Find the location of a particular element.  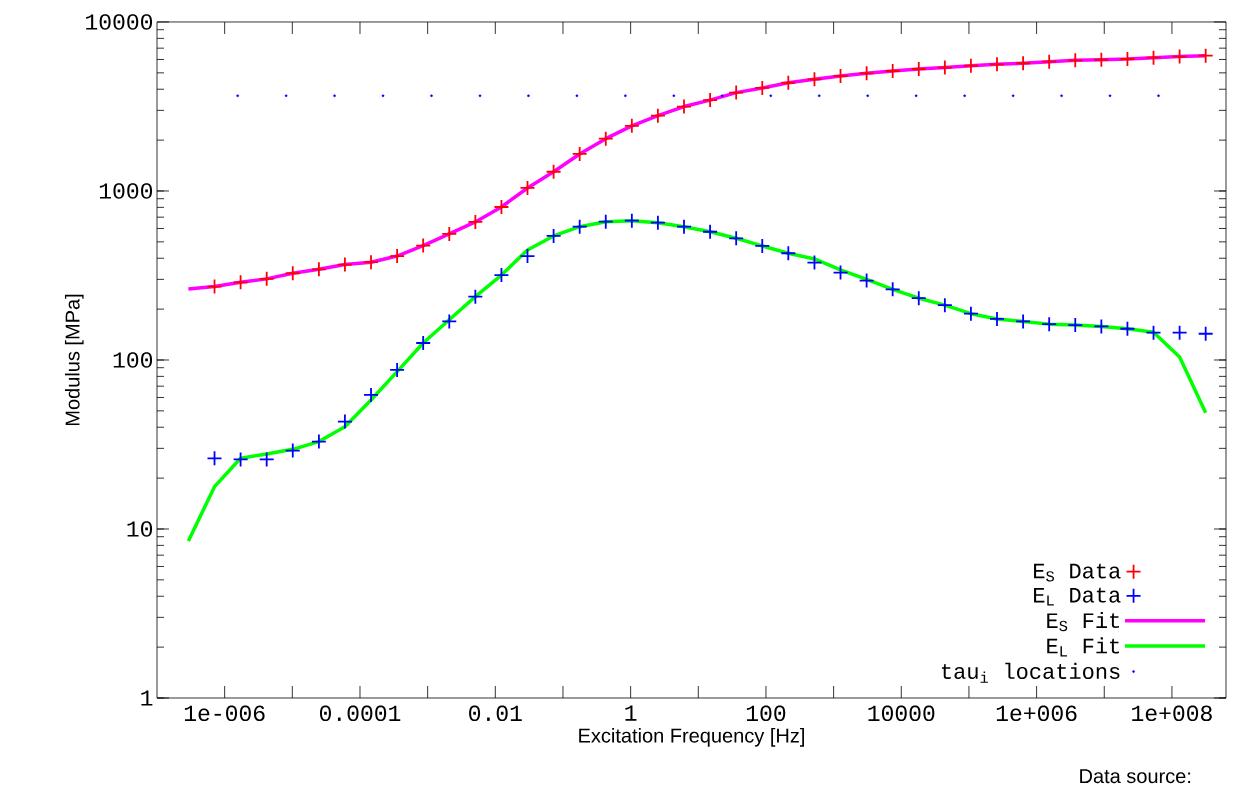

x-tick-label: 1 is located at coordinates (631, 713).